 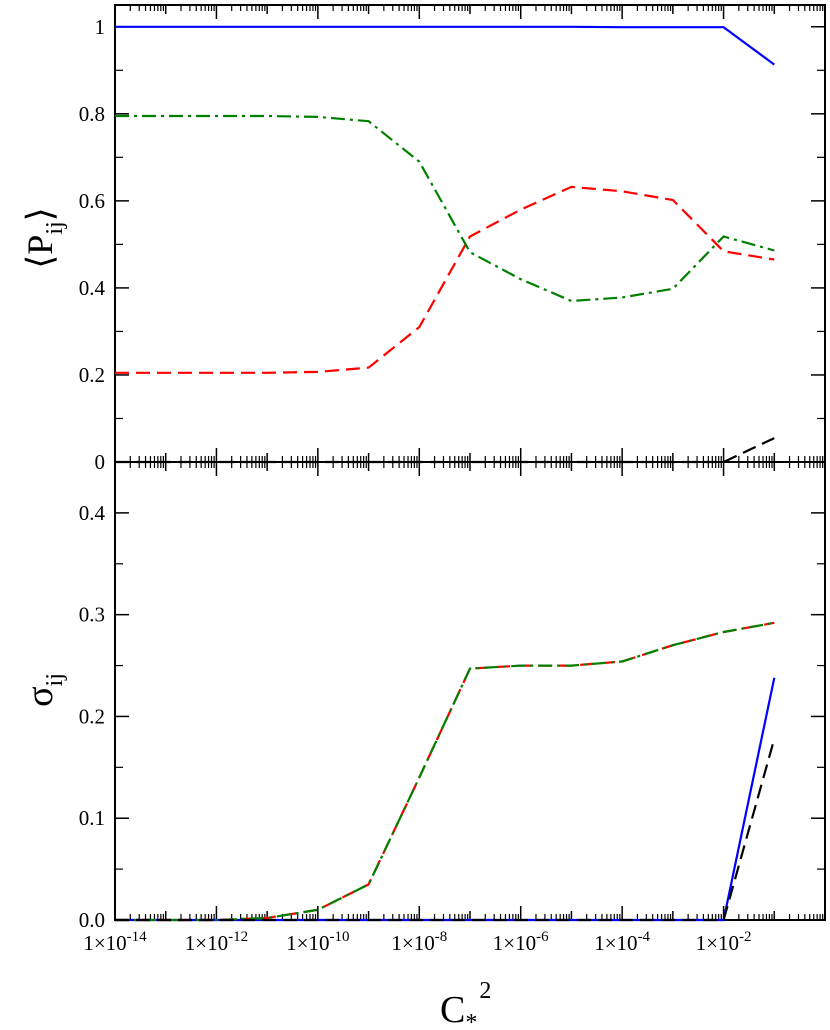 What do you see at coordinates (521, 942) in the screenshot?
I see `xtick-label: 1×10⁻⁶` at bounding box center [521, 942].